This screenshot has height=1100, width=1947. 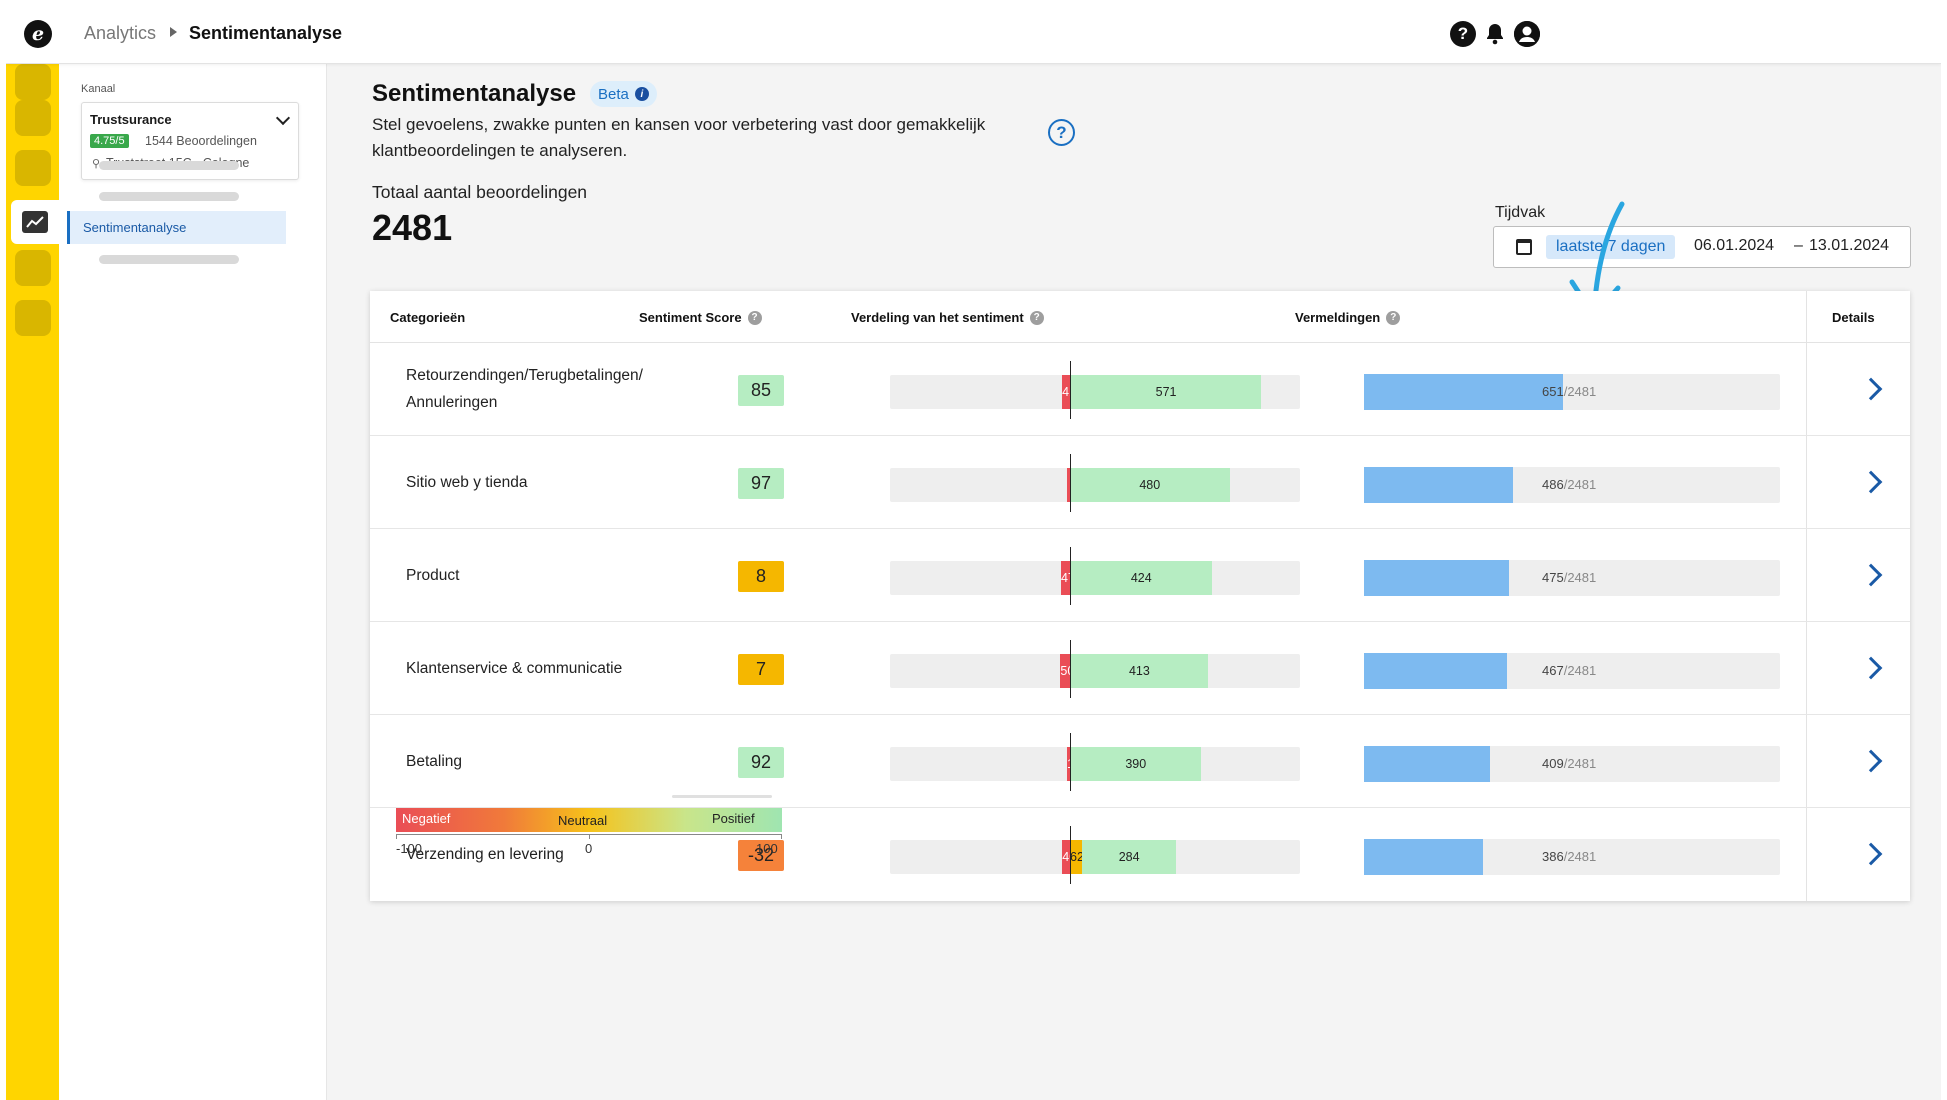 What do you see at coordinates (1095, 764) in the screenshot?
I see `sentiment-distribution-bar: 145390` at bounding box center [1095, 764].